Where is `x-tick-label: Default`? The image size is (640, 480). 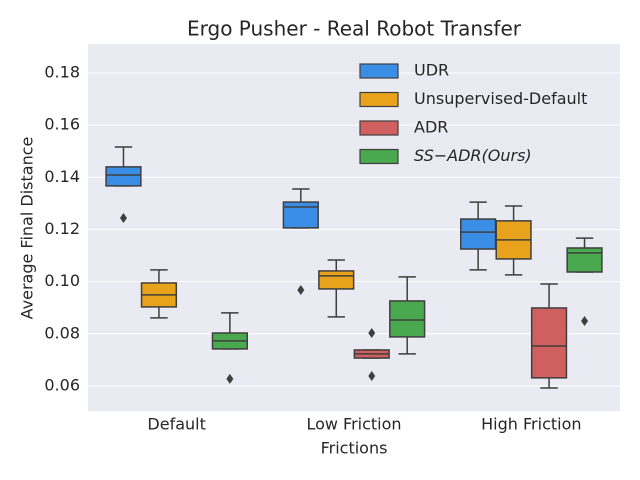 x-tick-label: Default is located at coordinates (176, 424).